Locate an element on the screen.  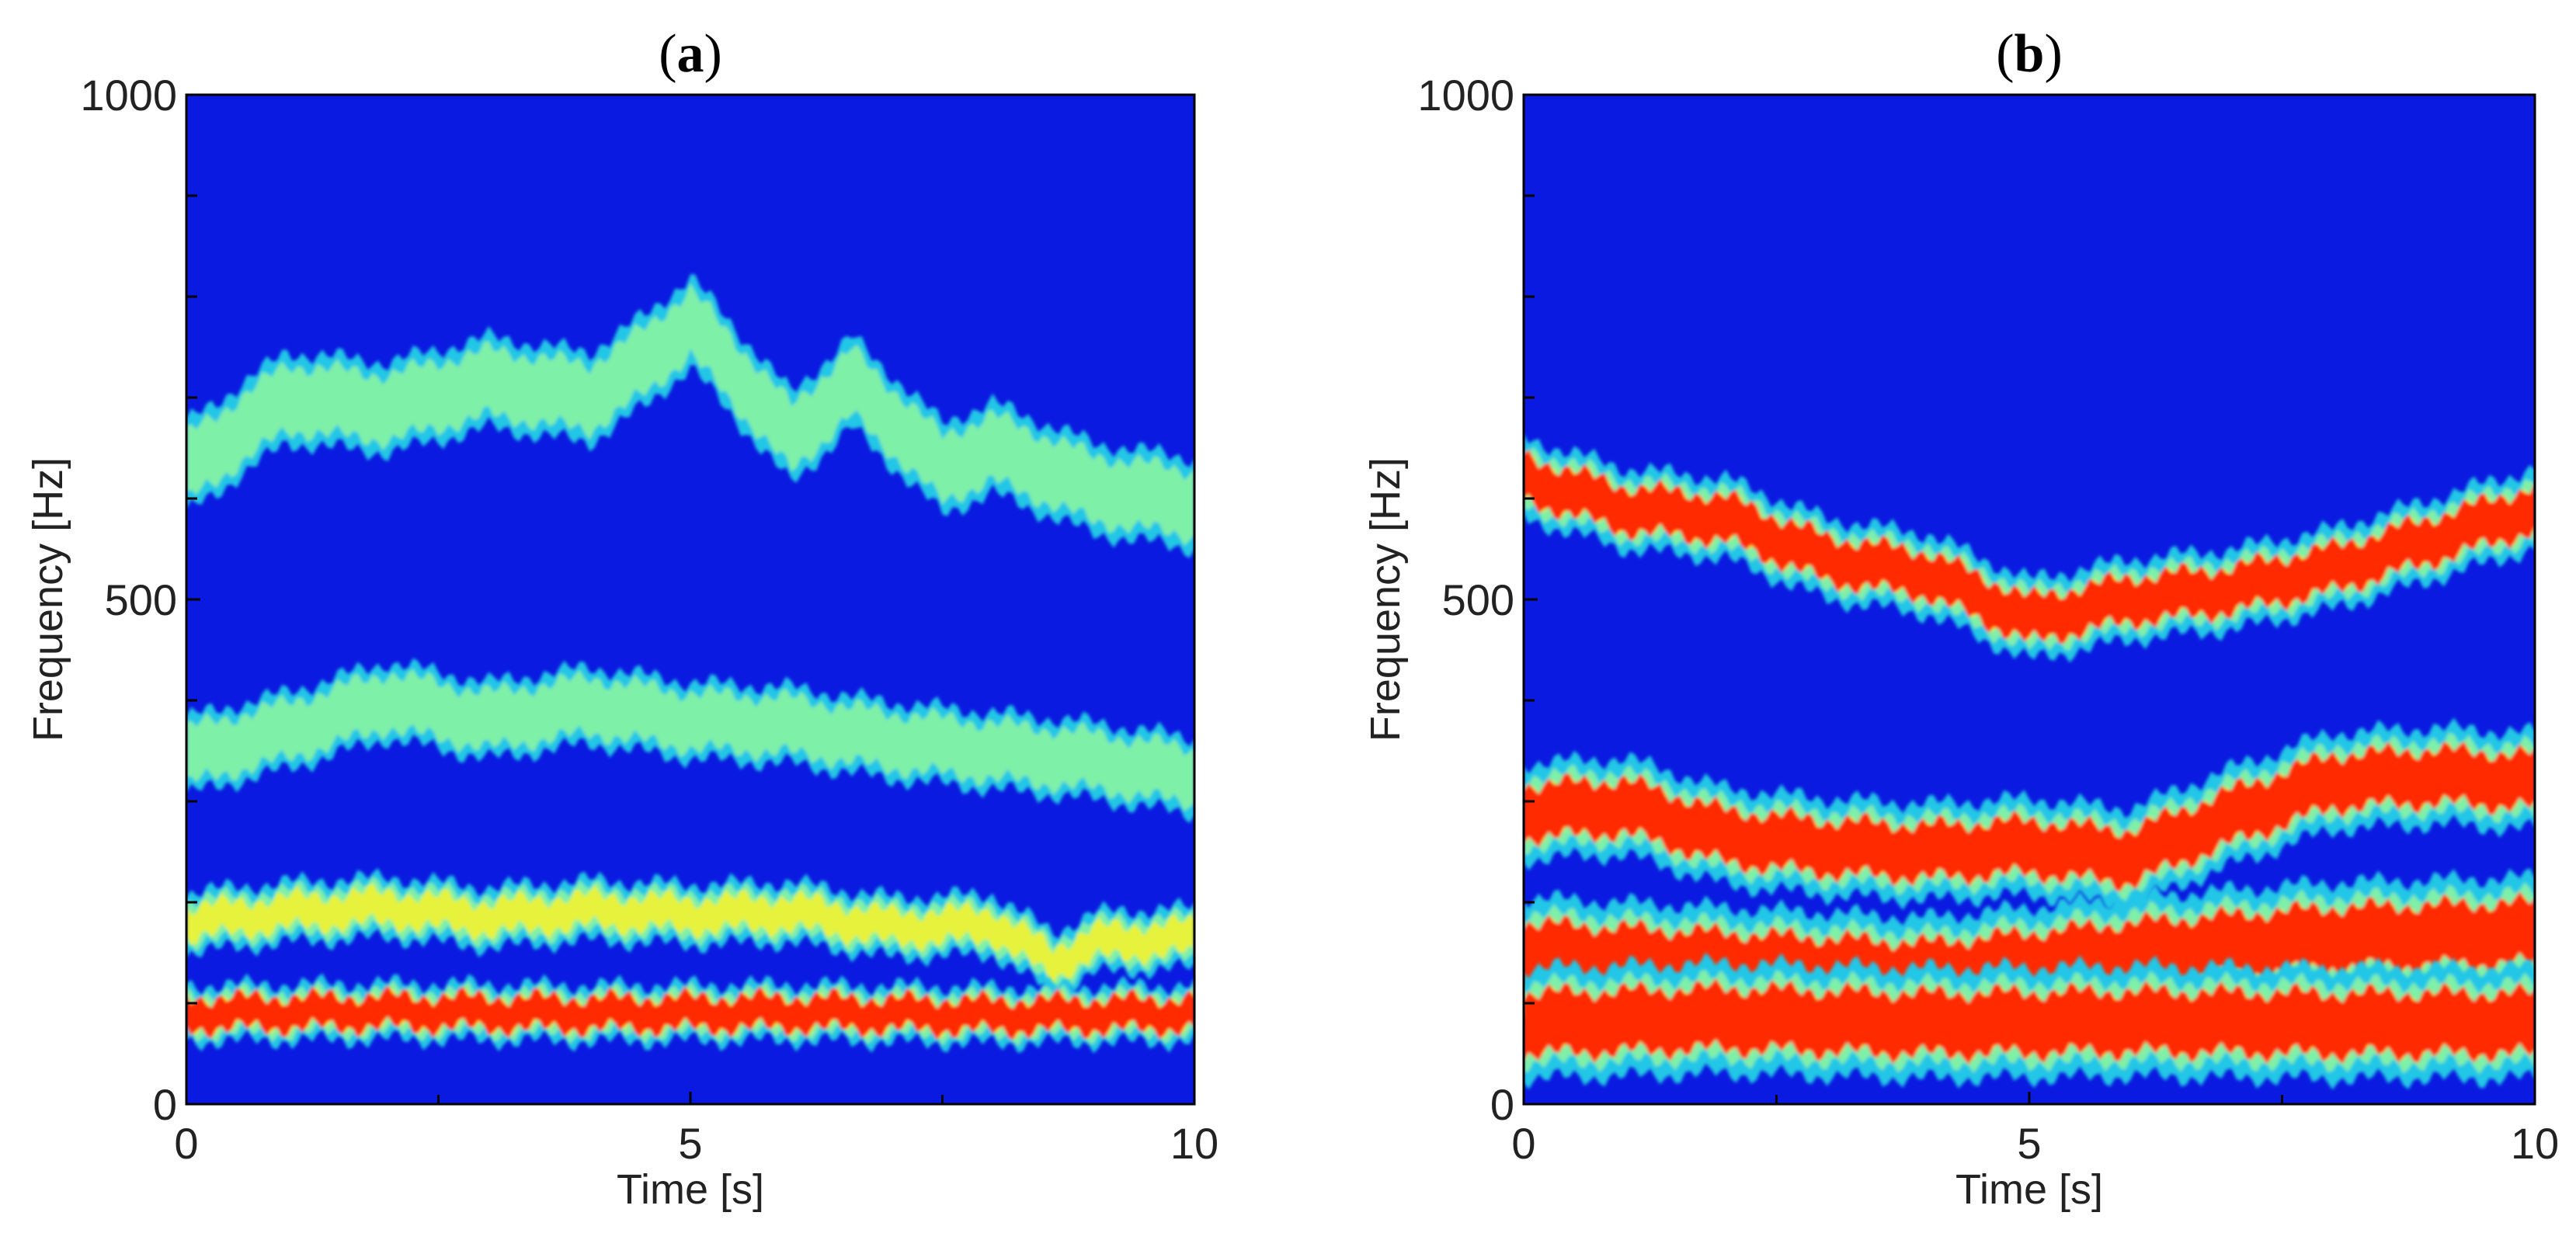
panel-title: (b) is located at coordinates (2030, 54).